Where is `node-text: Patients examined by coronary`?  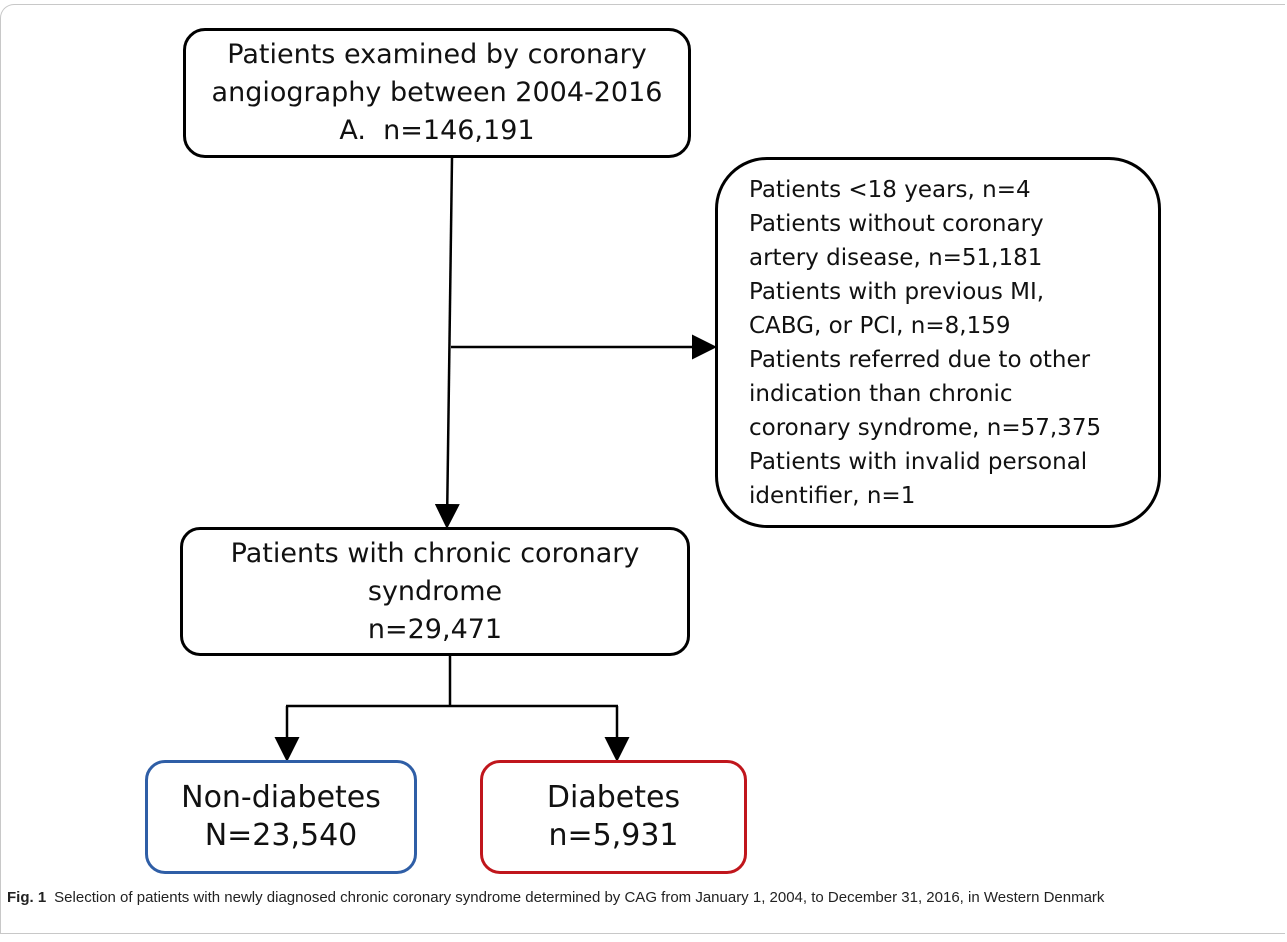 node-text: Patients examined by coronary is located at coordinates (437, 54).